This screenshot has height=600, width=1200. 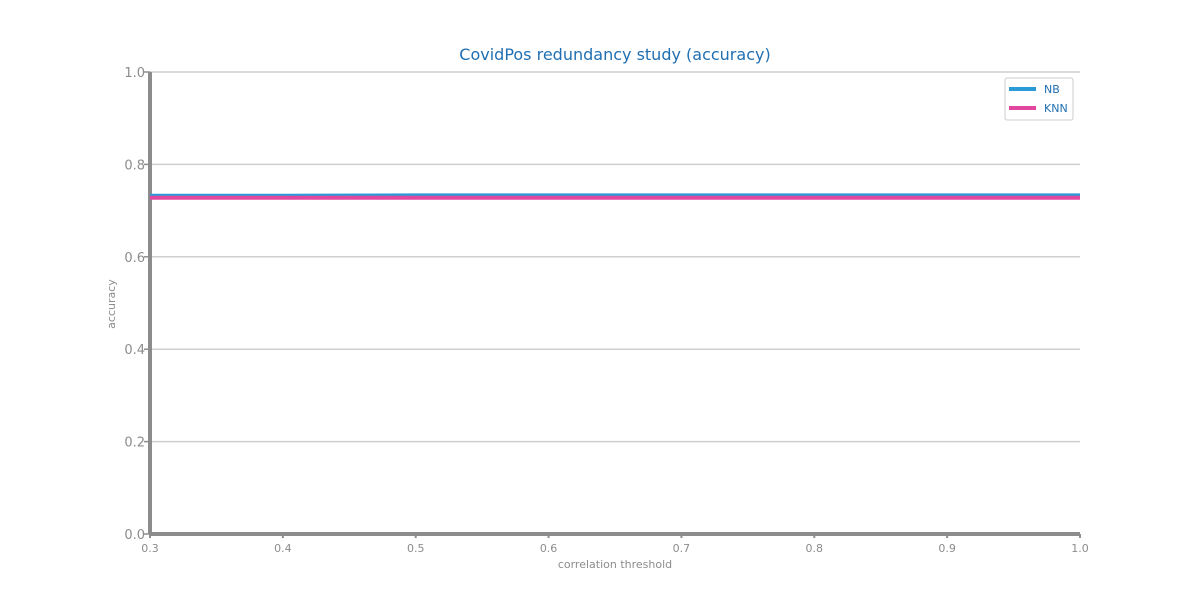 What do you see at coordinates (815, 548) in the screenshot?
I see `x-tick-label: 0.8` at bounding box center [815, 548].